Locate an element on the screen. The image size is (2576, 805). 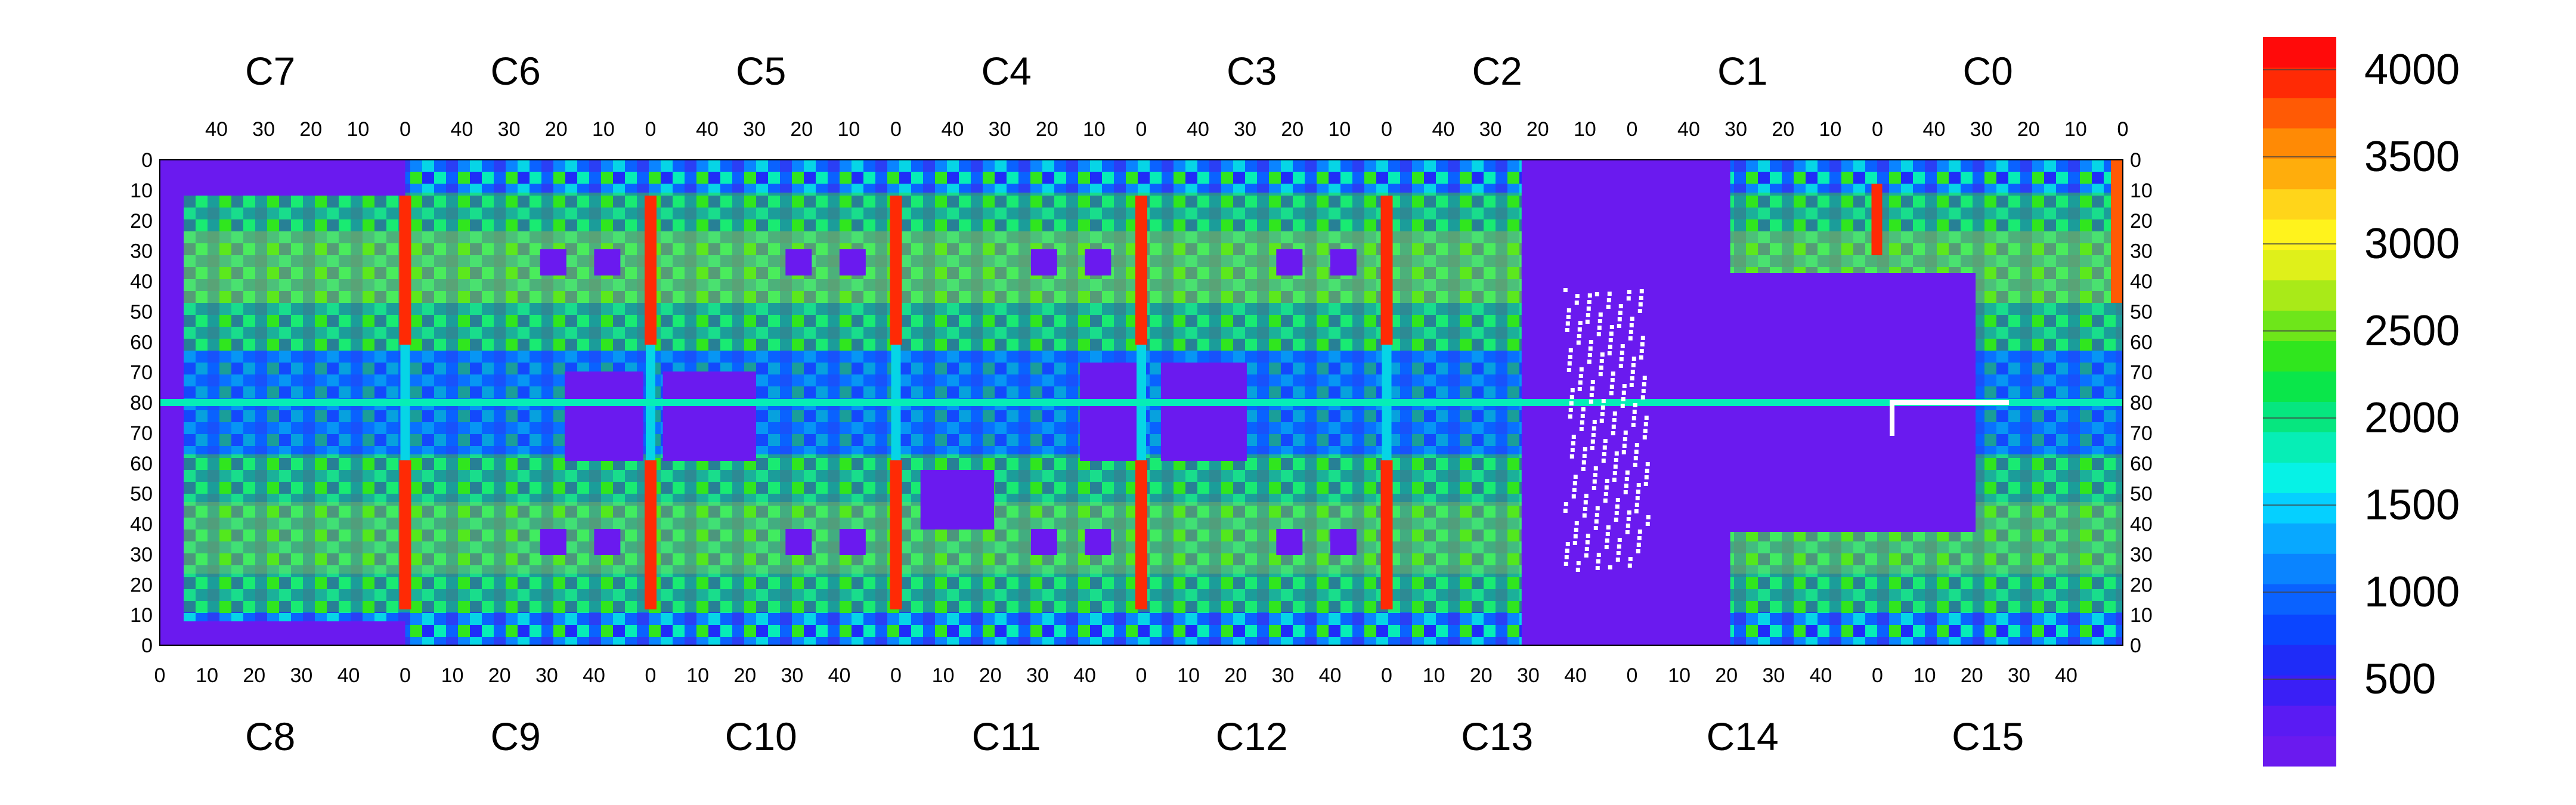
y-tick-label-right: 40 is located at coordinates (2141, 524).